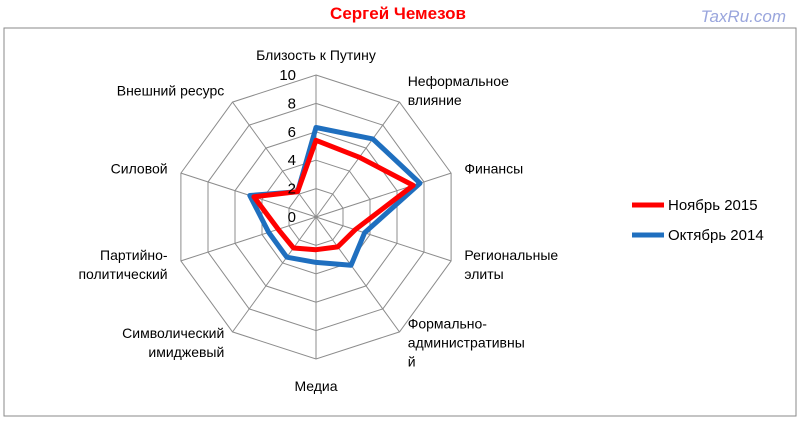 The image size is (800, 425). Describe the element at coordinates (448, 324) in the screenshot. I see `category-label-line: Формально-` at that location.